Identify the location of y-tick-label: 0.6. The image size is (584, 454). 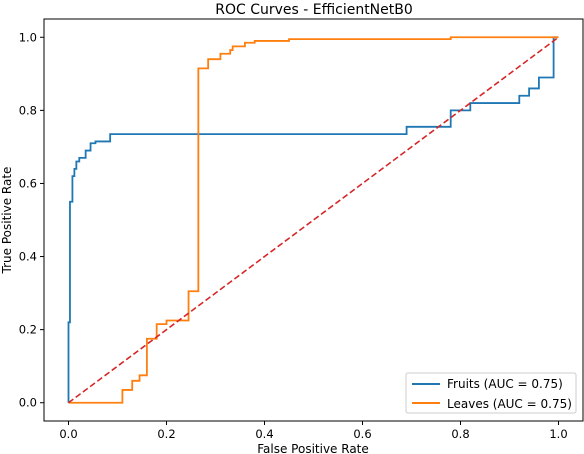
(28, 183).